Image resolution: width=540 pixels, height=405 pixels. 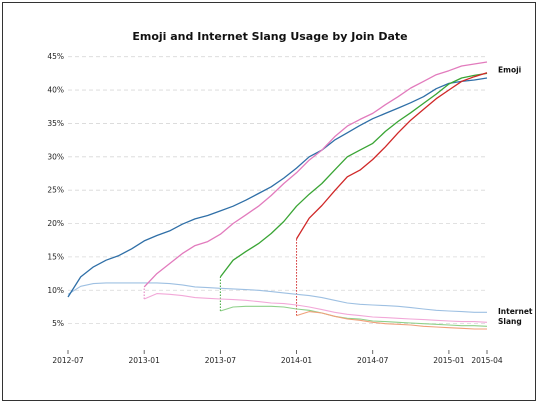 What do you see at coordinates (55, 90) in the screenshot?
I see `y-tick-label: 40%` at bounding box center [55, 90].